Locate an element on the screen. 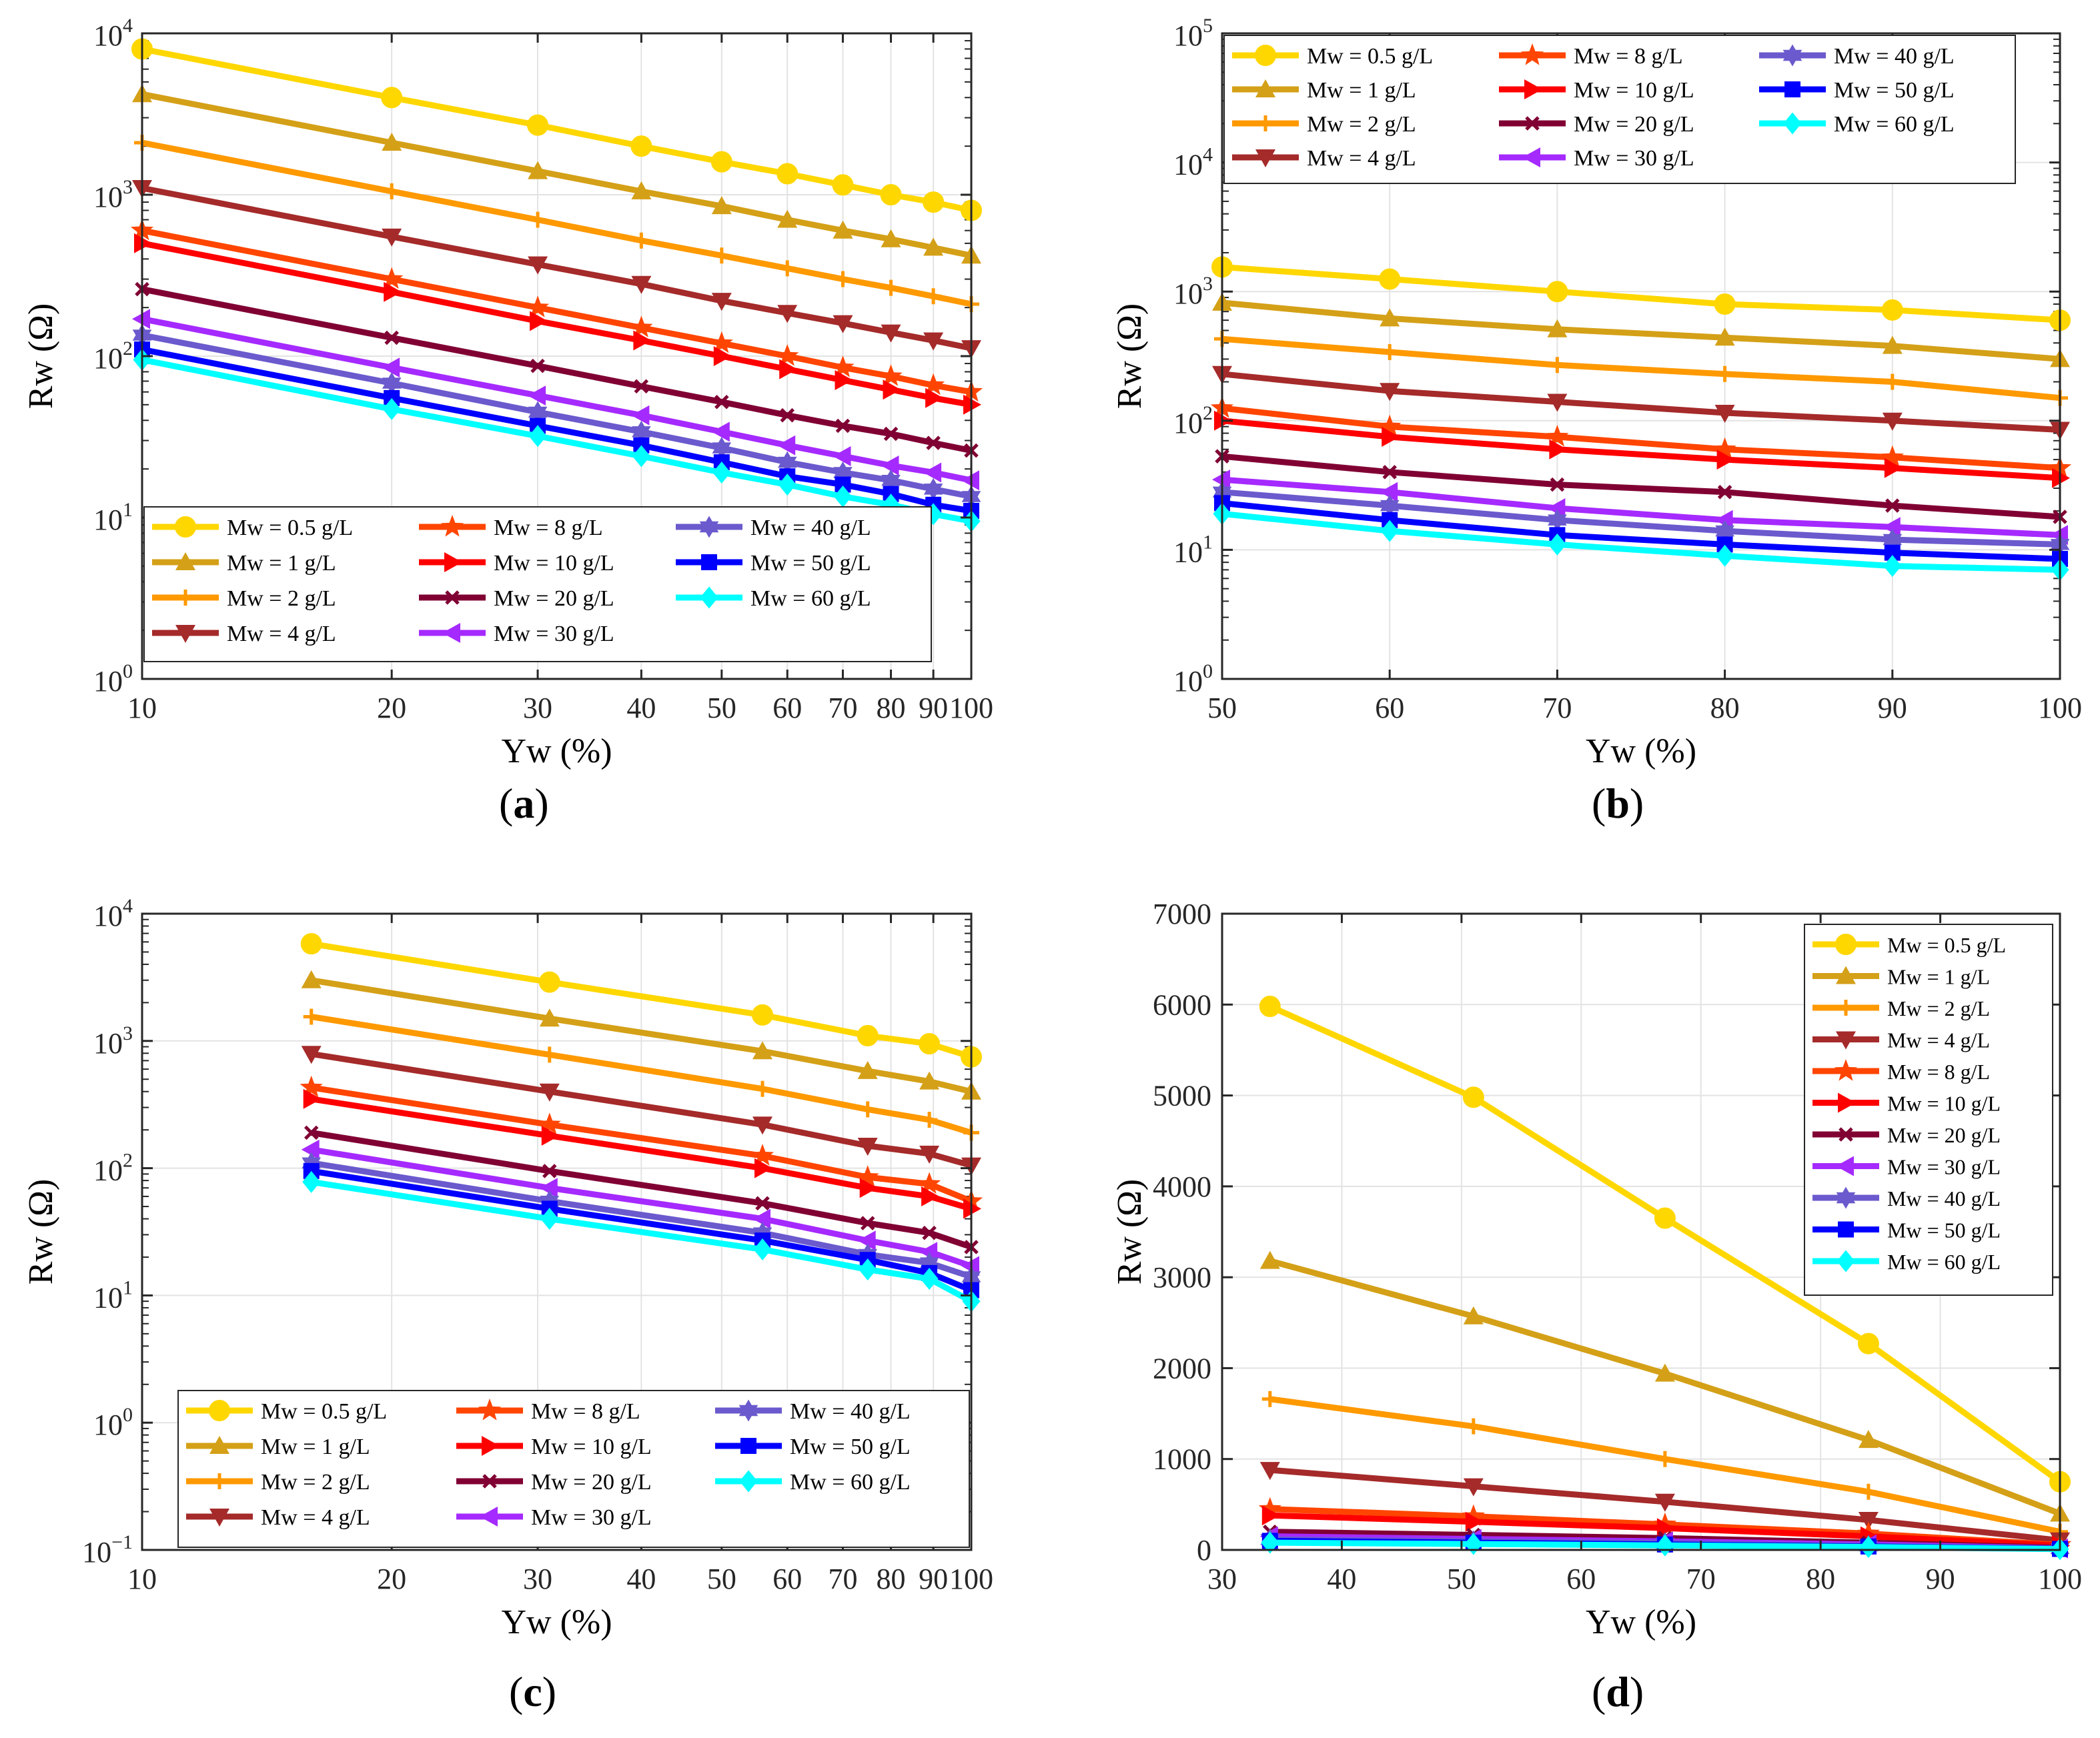  legend-label: Mw = 10 g/L is located at coordinates (1944, 1104).